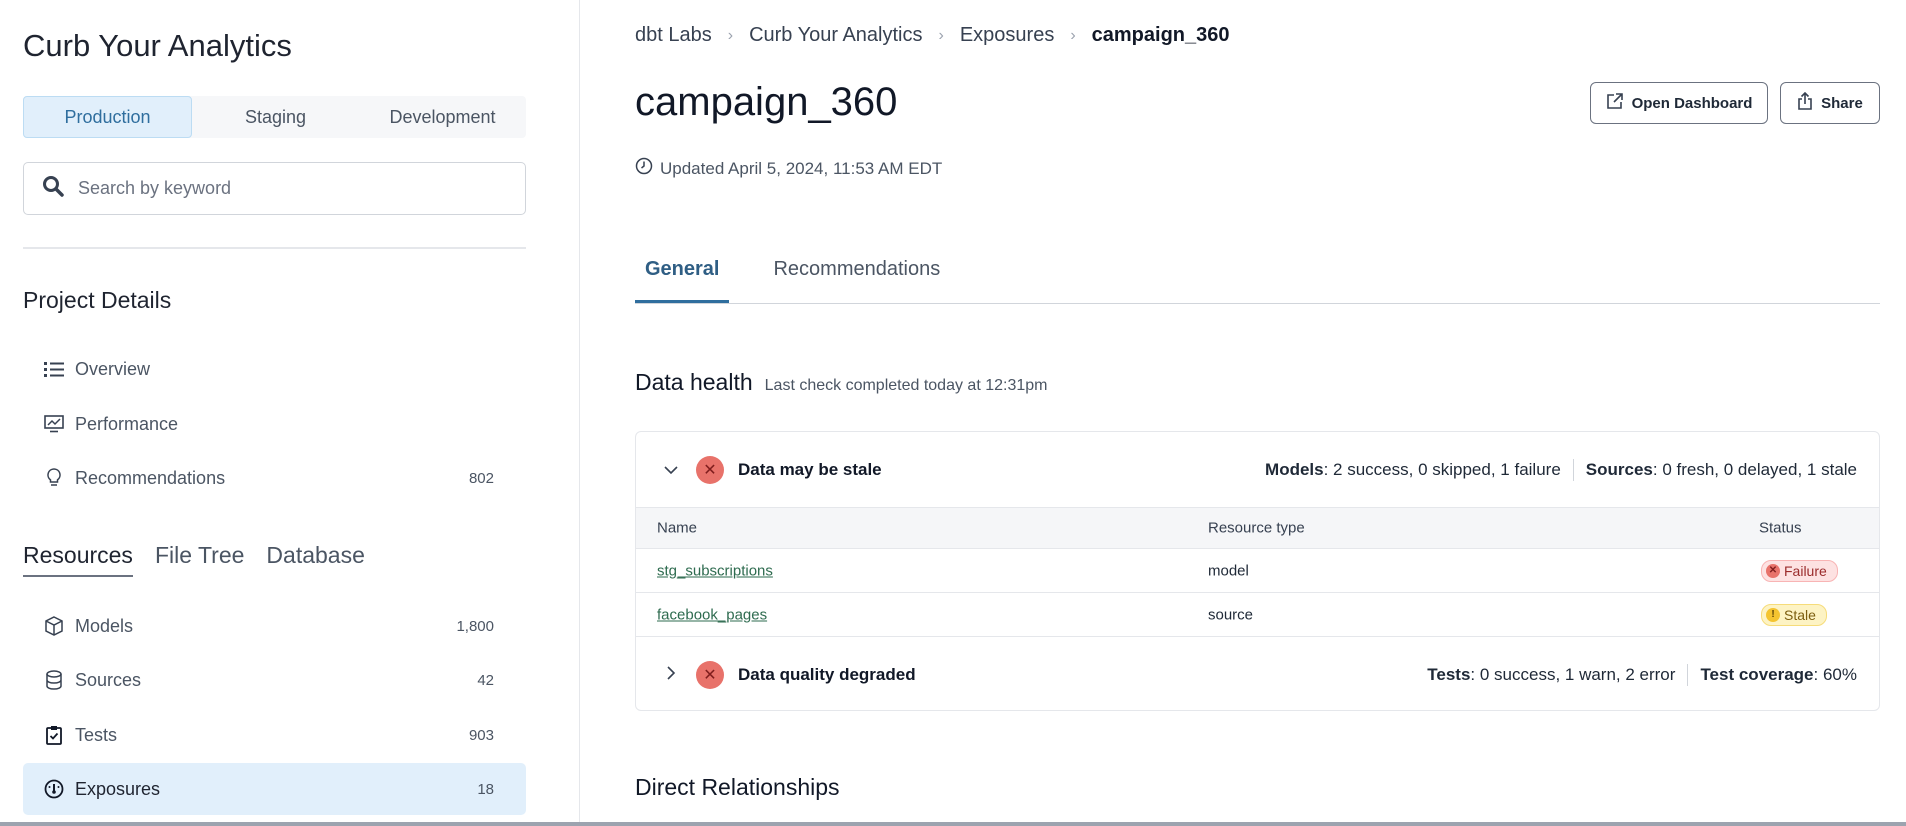 The image size is (1906, 826). I want to click on sidebar-item-count: 18, so click(485, 789).